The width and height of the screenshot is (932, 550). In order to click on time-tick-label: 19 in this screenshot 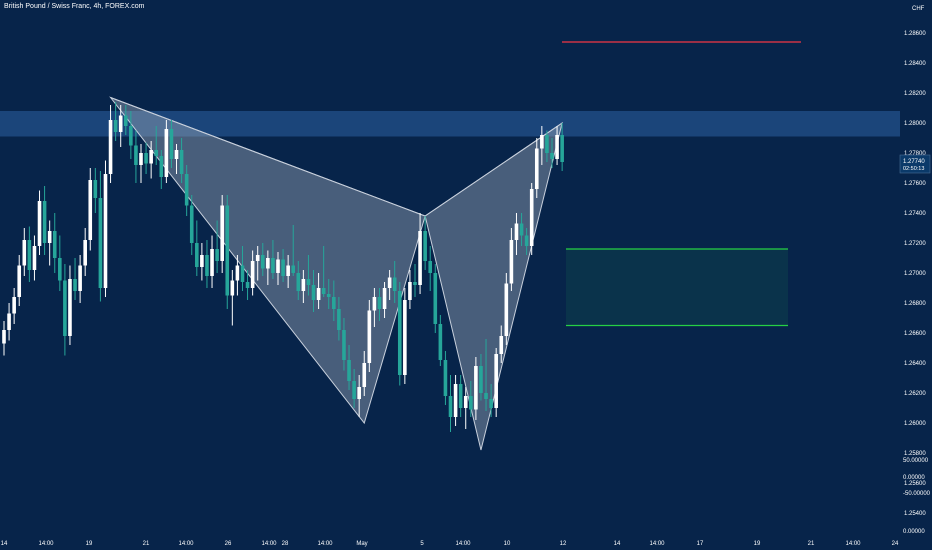, I will do `click(757, 544)`.